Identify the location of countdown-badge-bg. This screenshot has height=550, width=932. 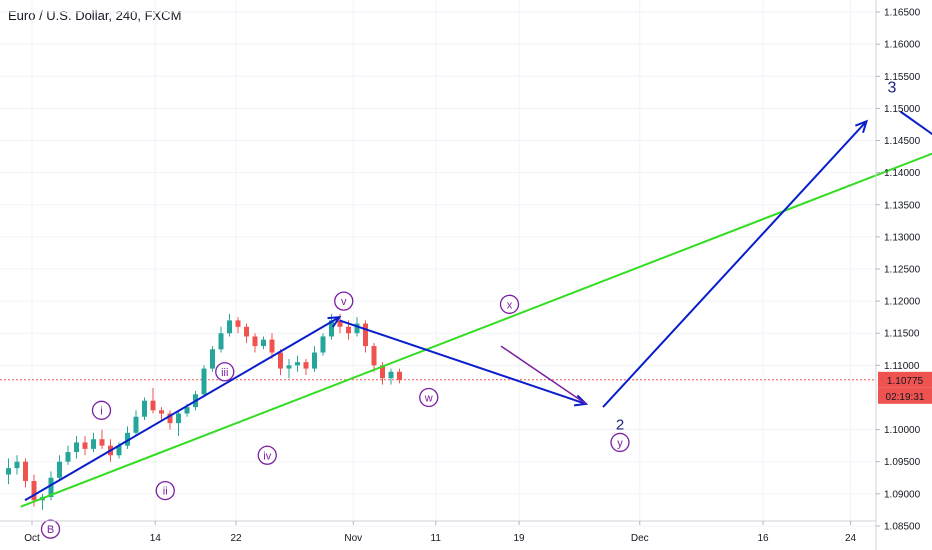
(905, 395).